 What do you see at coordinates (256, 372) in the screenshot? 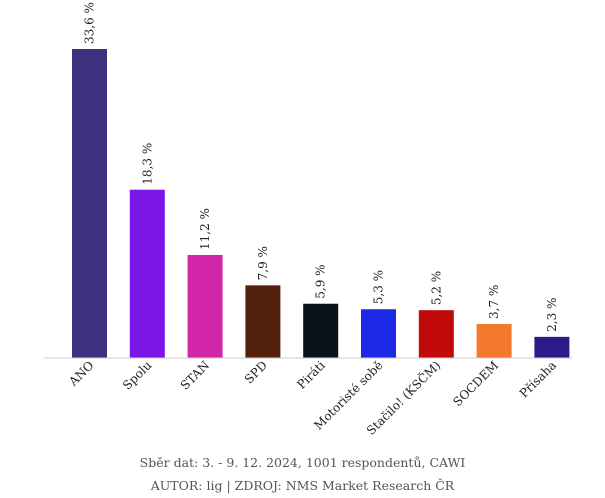
I see `category-label-3: SPD` at bounding box center [256, 372].